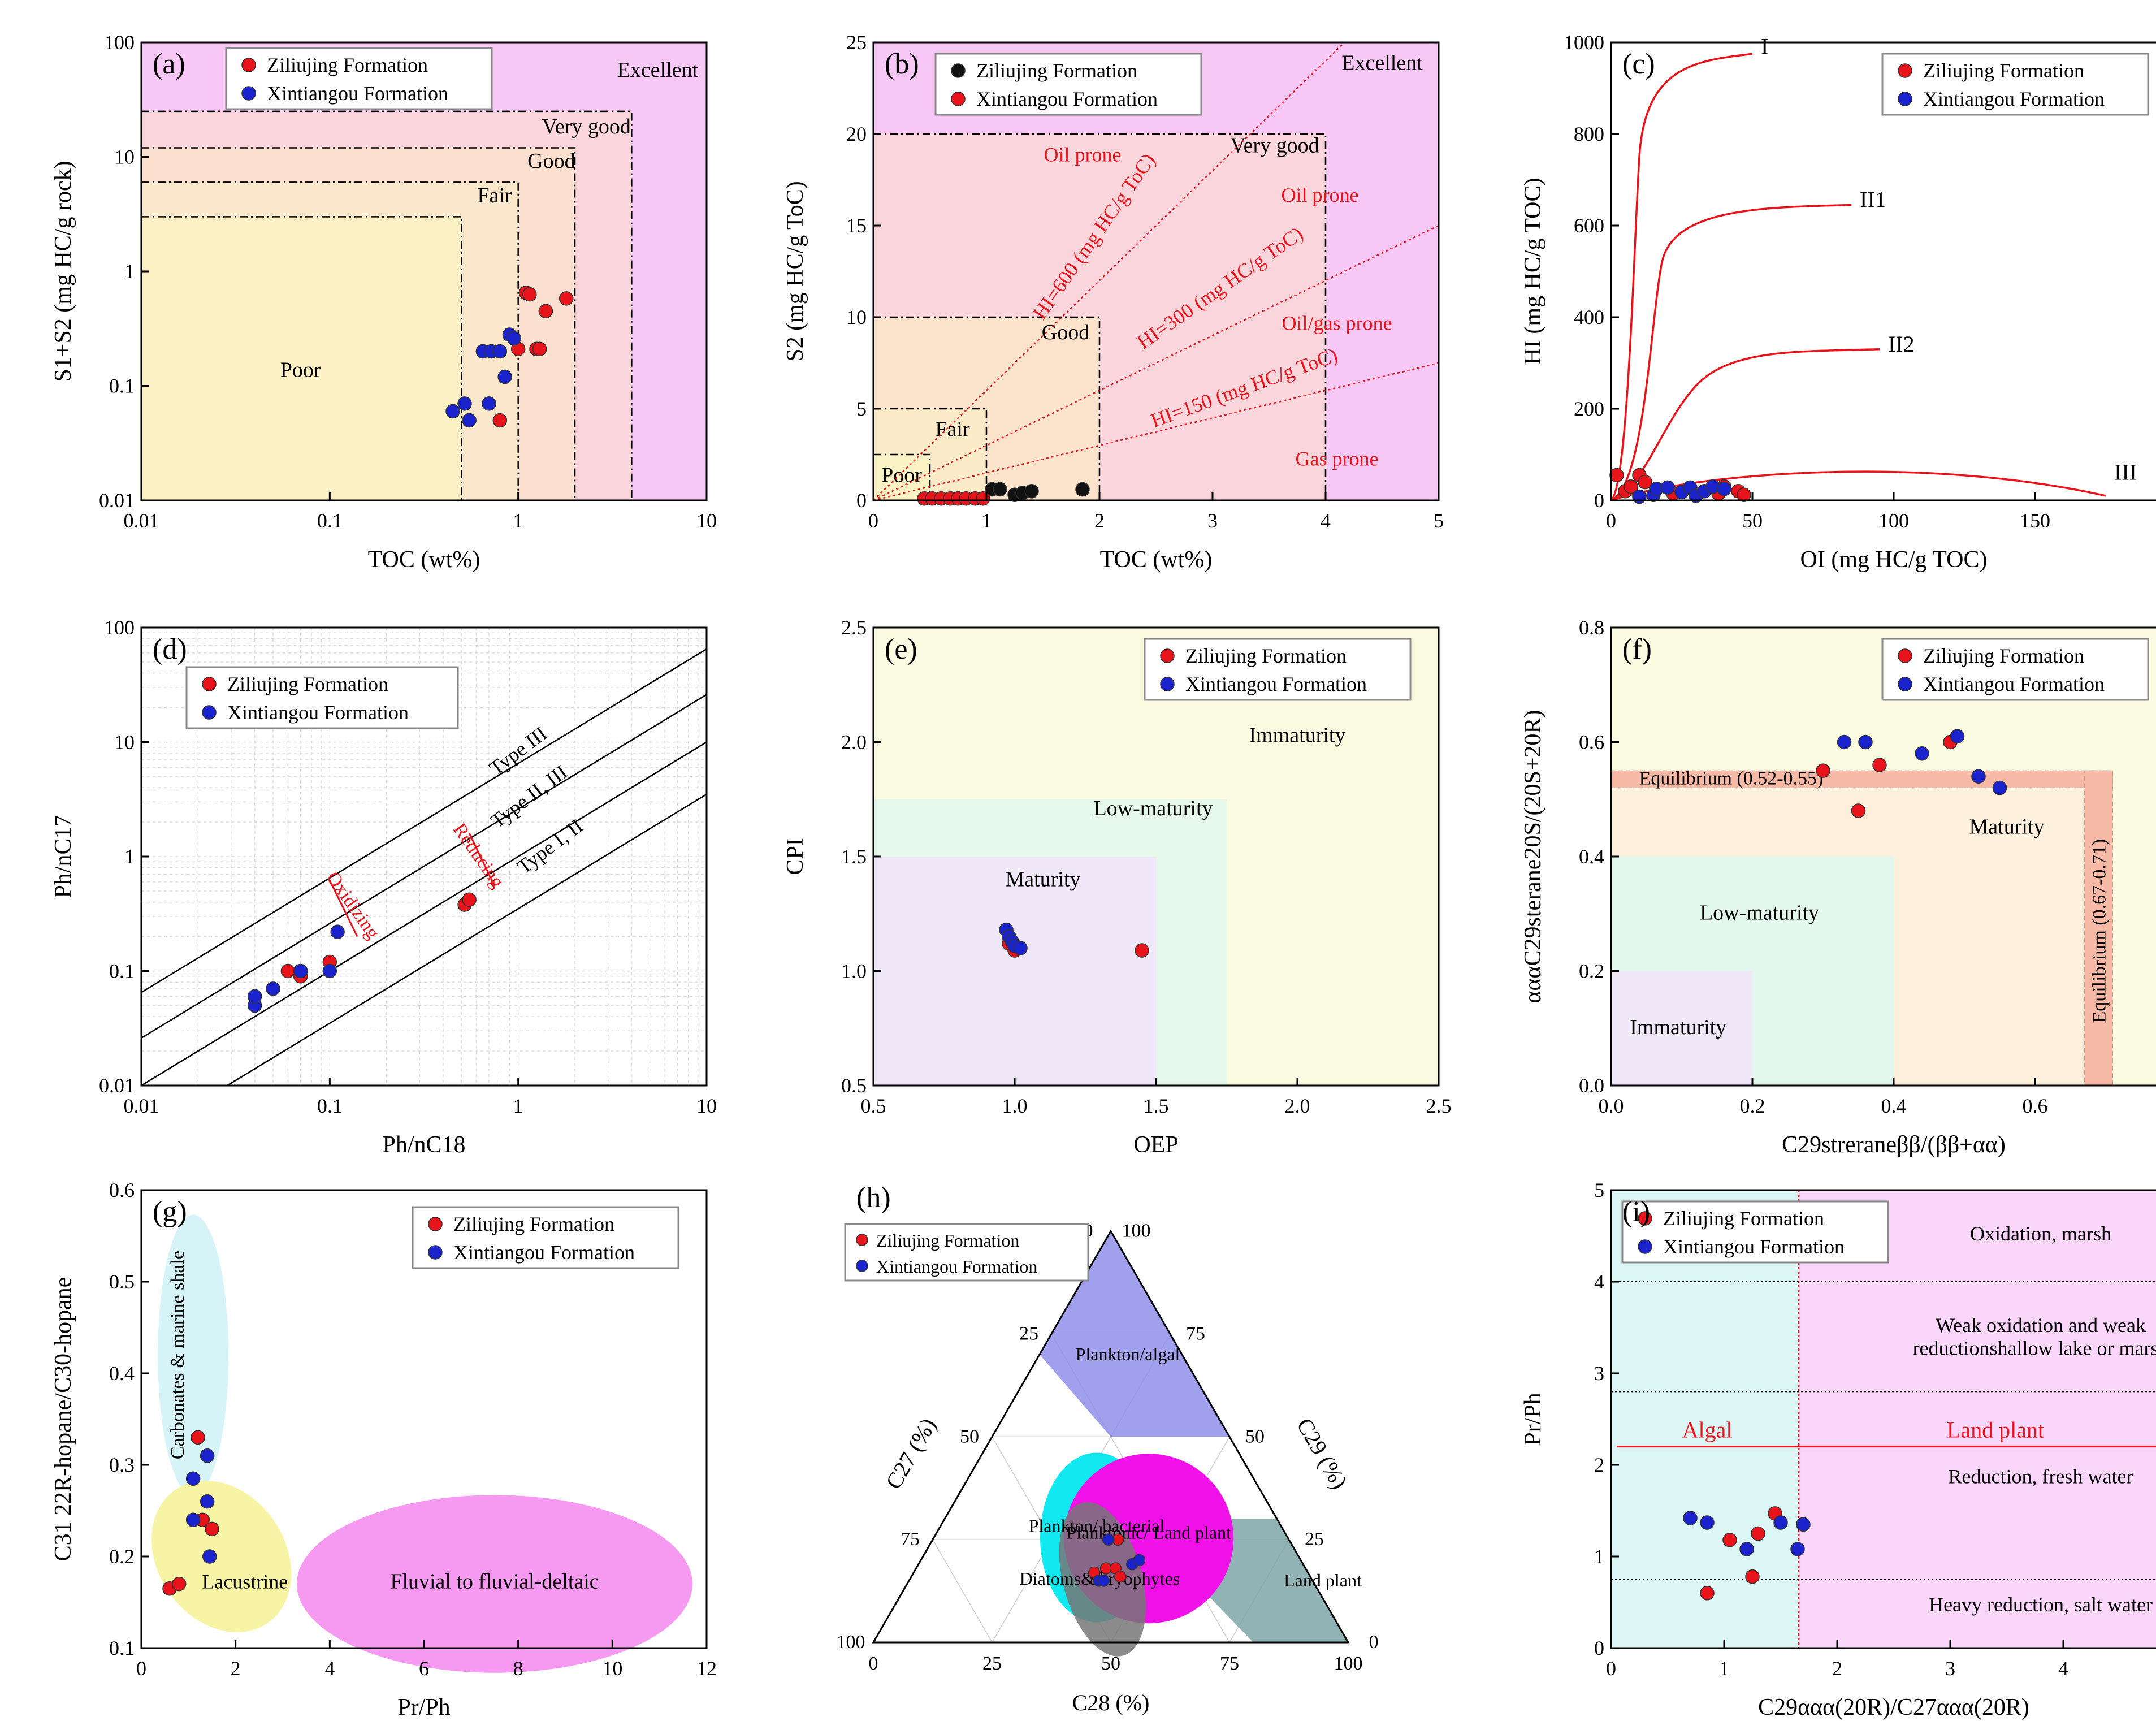 The height and width of the screenshot is (1721, 2156). Describe the element at coordinates (1156, 431) in the screenshot. I see `hi-line` at that location.